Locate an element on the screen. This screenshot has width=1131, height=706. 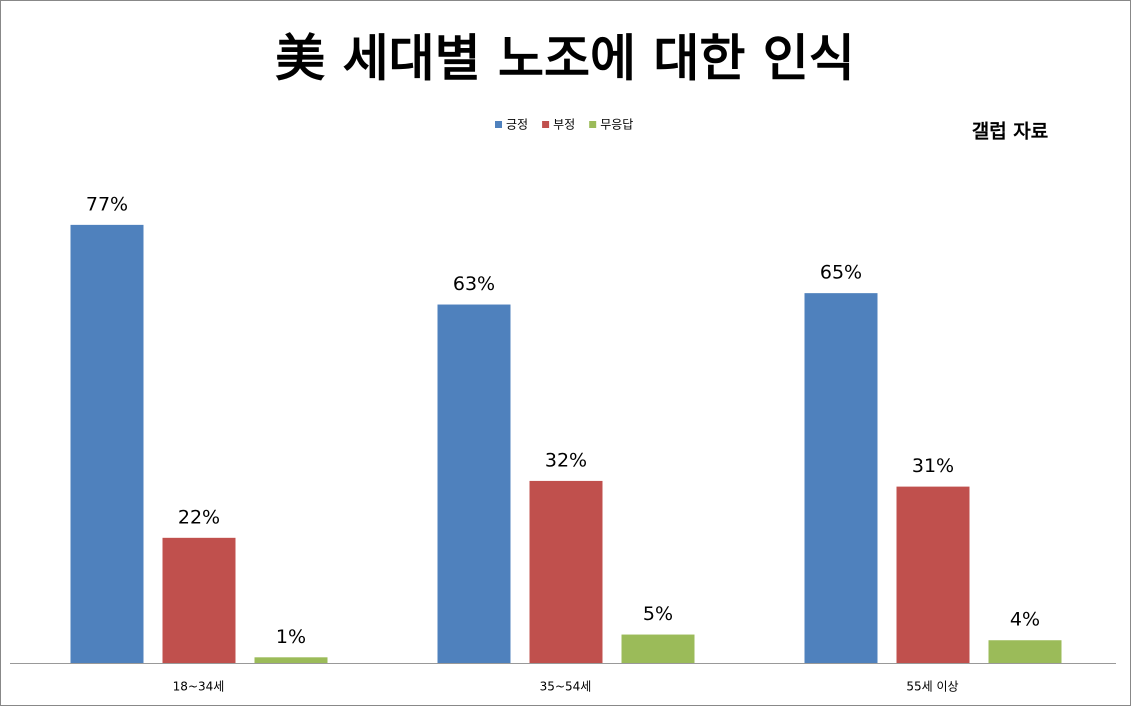
value-label: 32% is located at coordinates (566, 460).